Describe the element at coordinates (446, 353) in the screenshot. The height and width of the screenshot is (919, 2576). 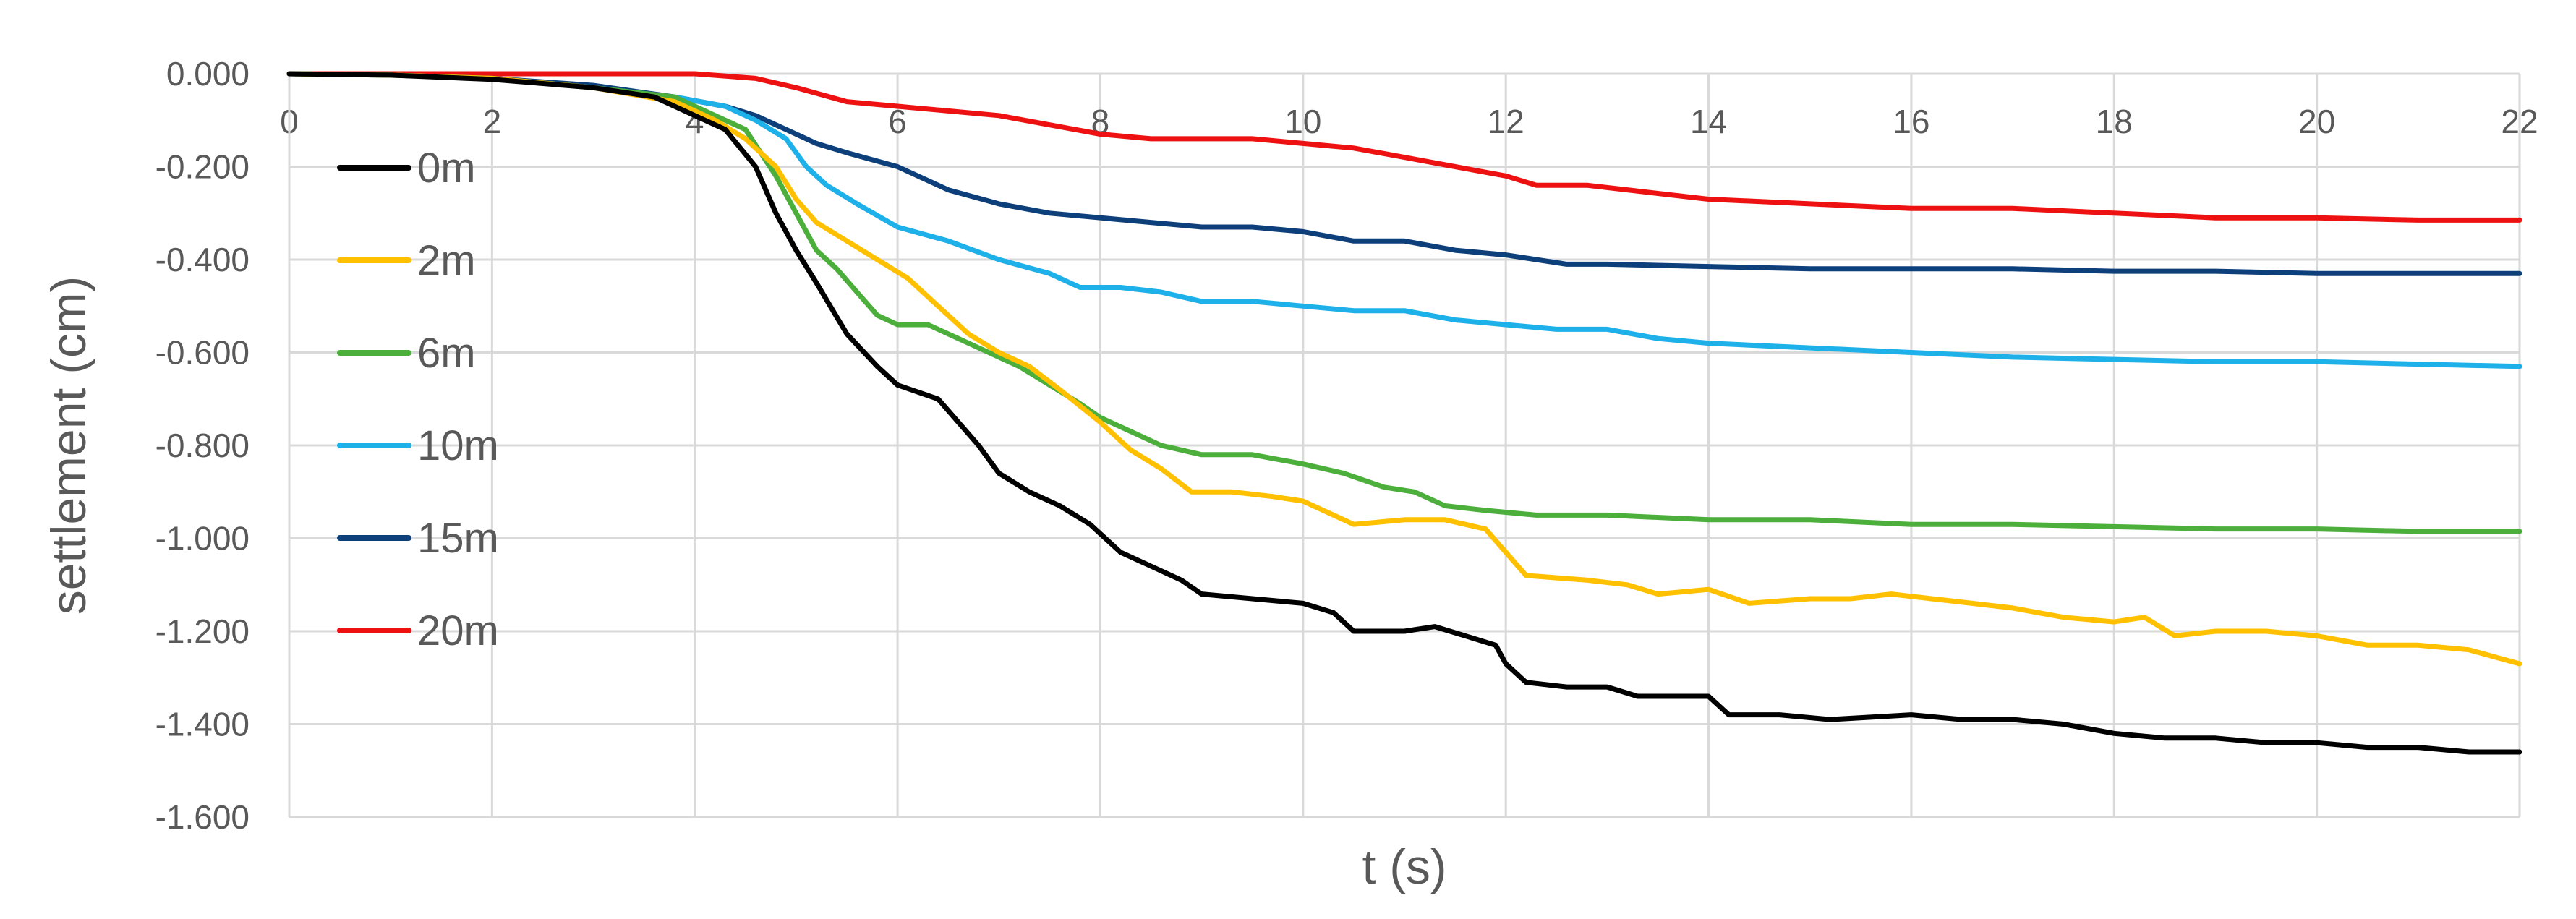
I see `legend-label-6m: 6m` at that location.